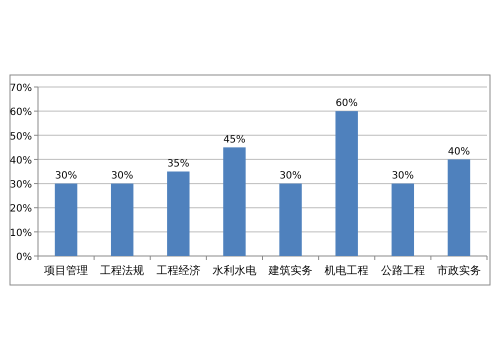 The width and height of the screenshot is (500, 362). What do you see at coordinates (402, 270) in the screenshot?
I see `x-tick-label: 公路工程` at bounding box center [402, 270].